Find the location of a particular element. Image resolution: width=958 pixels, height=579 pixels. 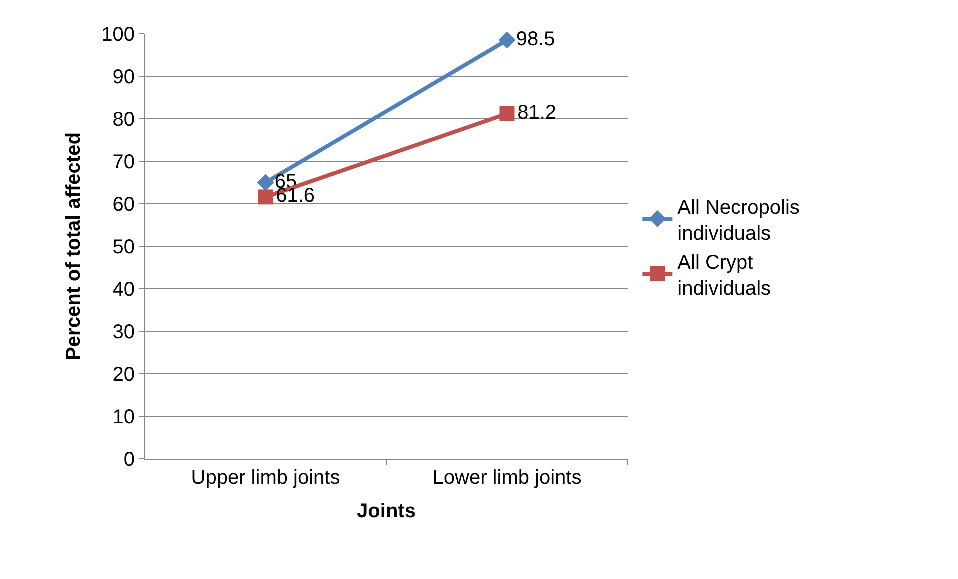

legend-label: All Necropolis individuals is located at coordinates (739, 220).